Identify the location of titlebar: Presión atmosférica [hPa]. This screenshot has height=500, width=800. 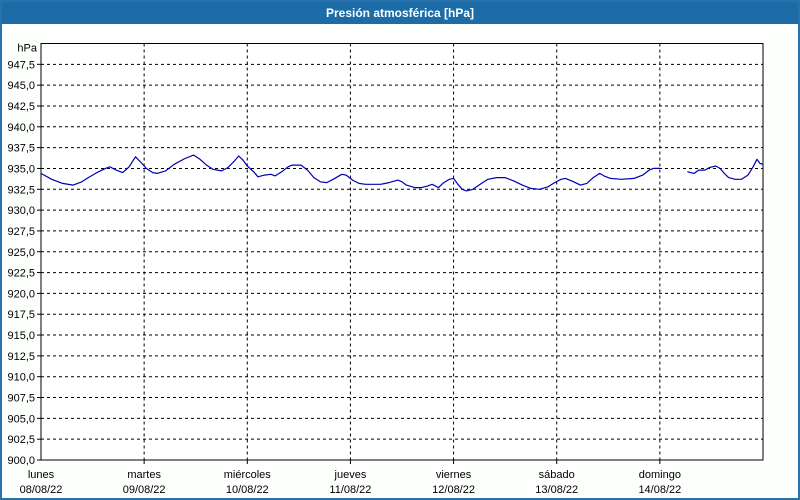
(400, 13).